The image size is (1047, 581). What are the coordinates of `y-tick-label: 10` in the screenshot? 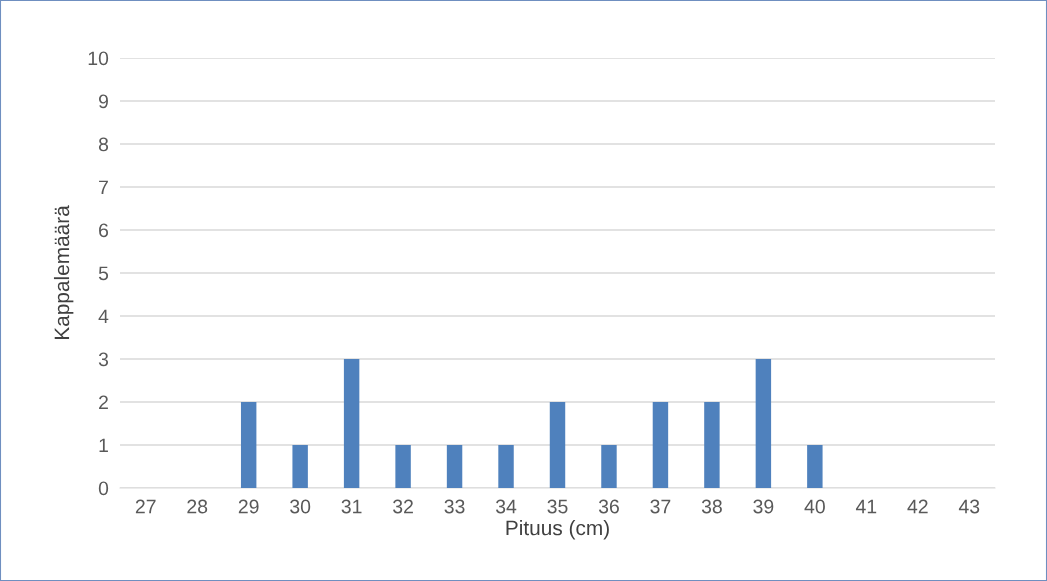 It's located at (98, 58).